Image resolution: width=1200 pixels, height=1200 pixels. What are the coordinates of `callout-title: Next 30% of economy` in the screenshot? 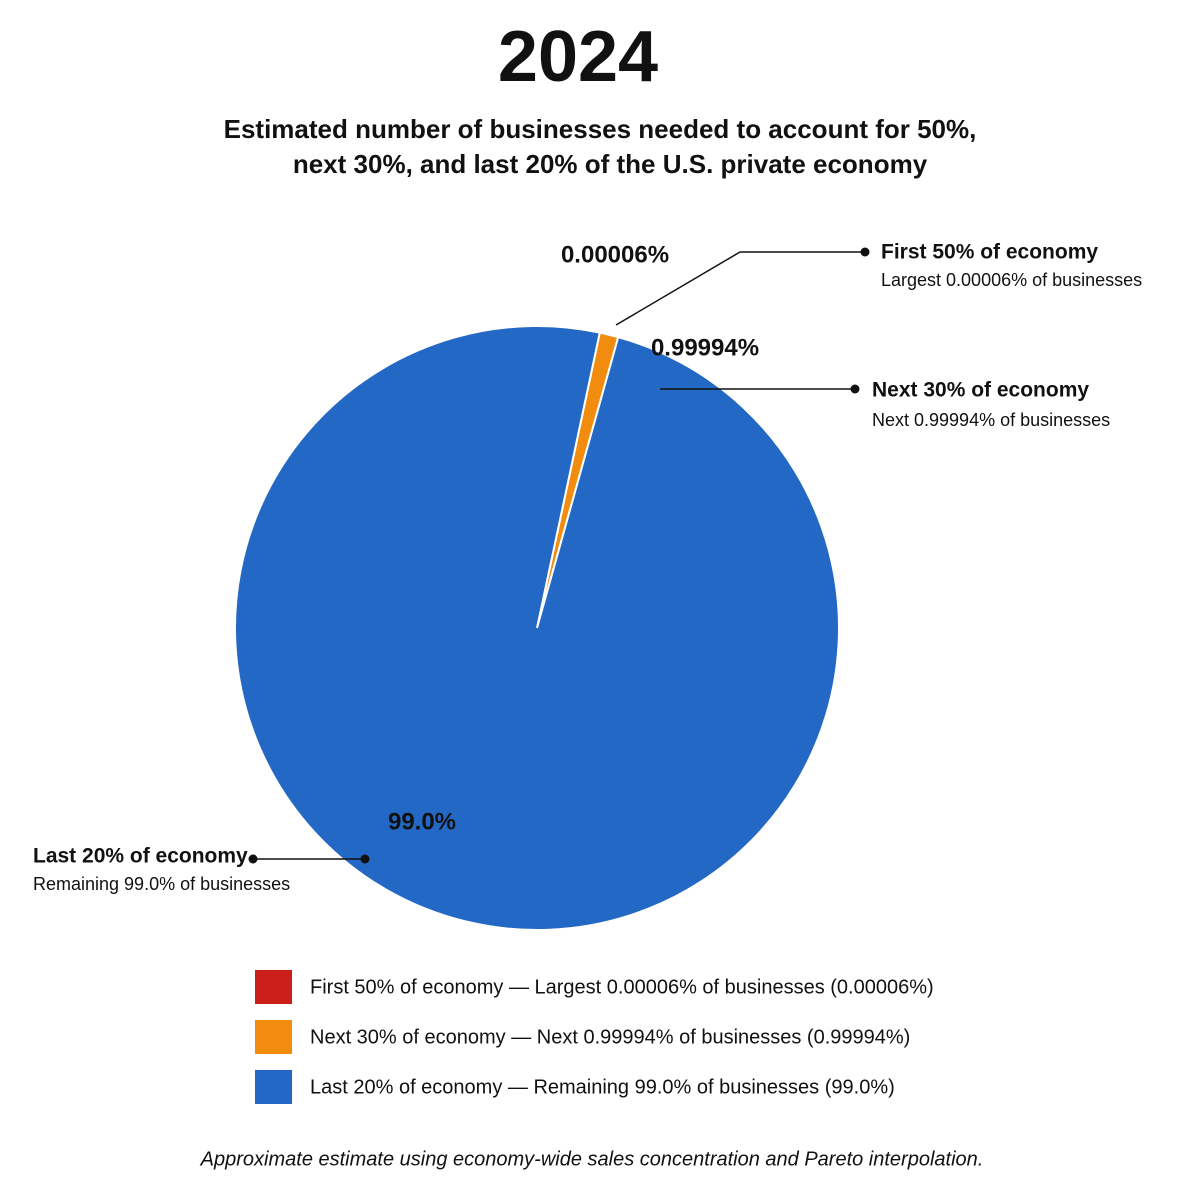 It's located at (980, 390).